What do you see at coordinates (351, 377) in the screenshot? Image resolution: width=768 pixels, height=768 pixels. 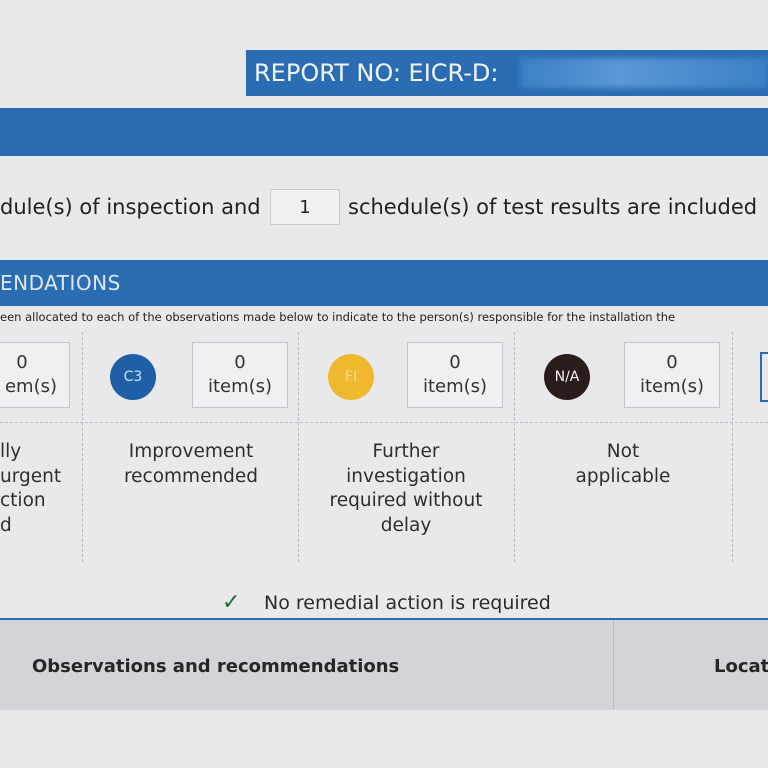 I see `fi-code-badge: FI` at bounding box center [351, 377].